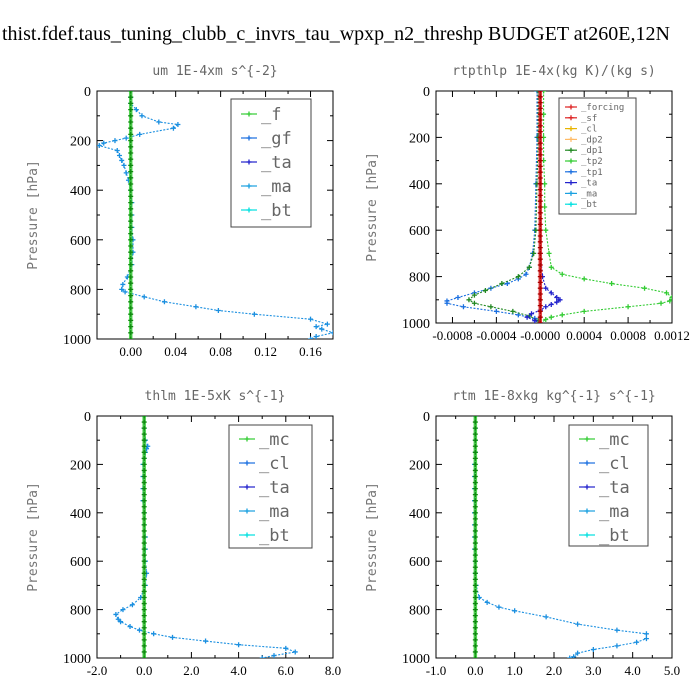 Image resolution: width=700 pixels, height=700 pixels. I want to click on x-tick-label: 3.0, so click(593, 670).